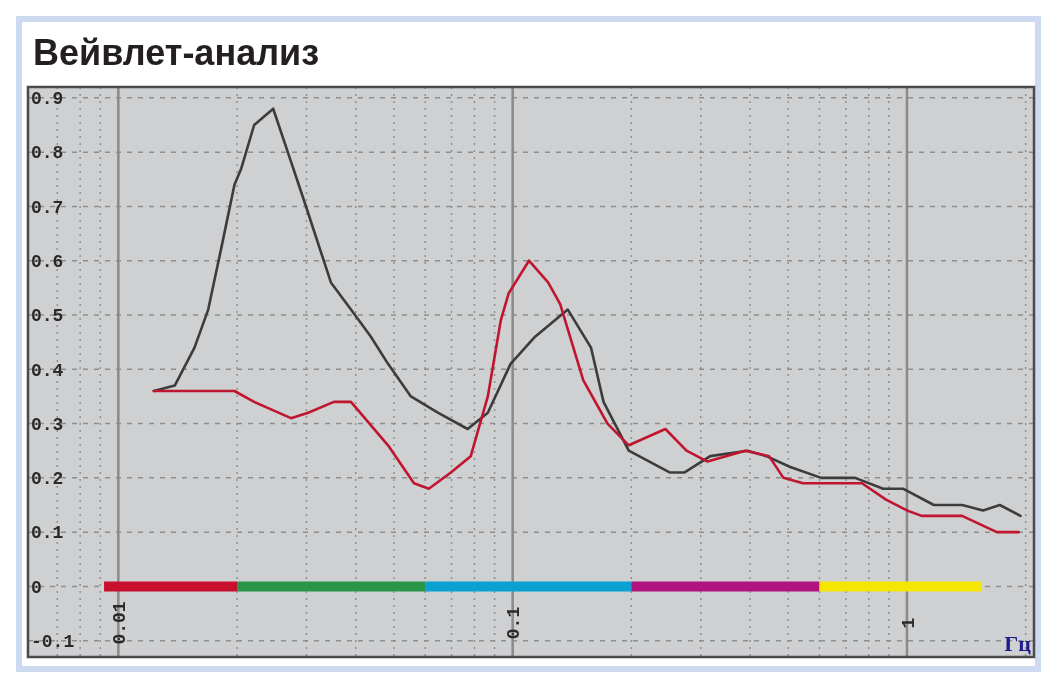 The width and height of the screenshot is (1057, 688). Describe the element at coordinates (908, 623) in the screenshot. I see `x-tick-label: 1` at that location.